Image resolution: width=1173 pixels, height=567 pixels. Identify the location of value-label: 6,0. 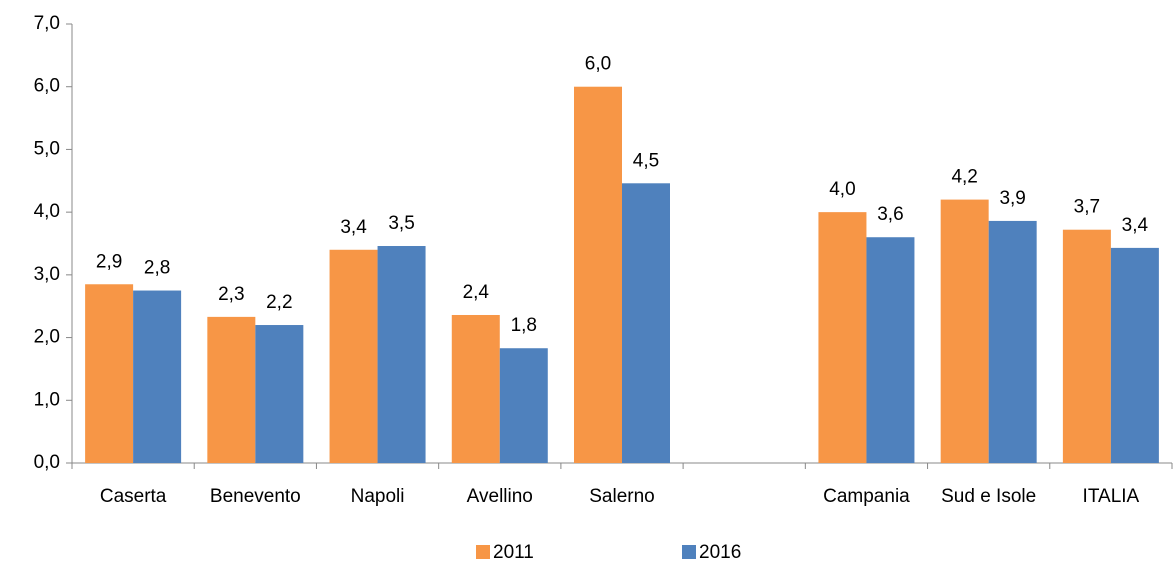
(598, 64).